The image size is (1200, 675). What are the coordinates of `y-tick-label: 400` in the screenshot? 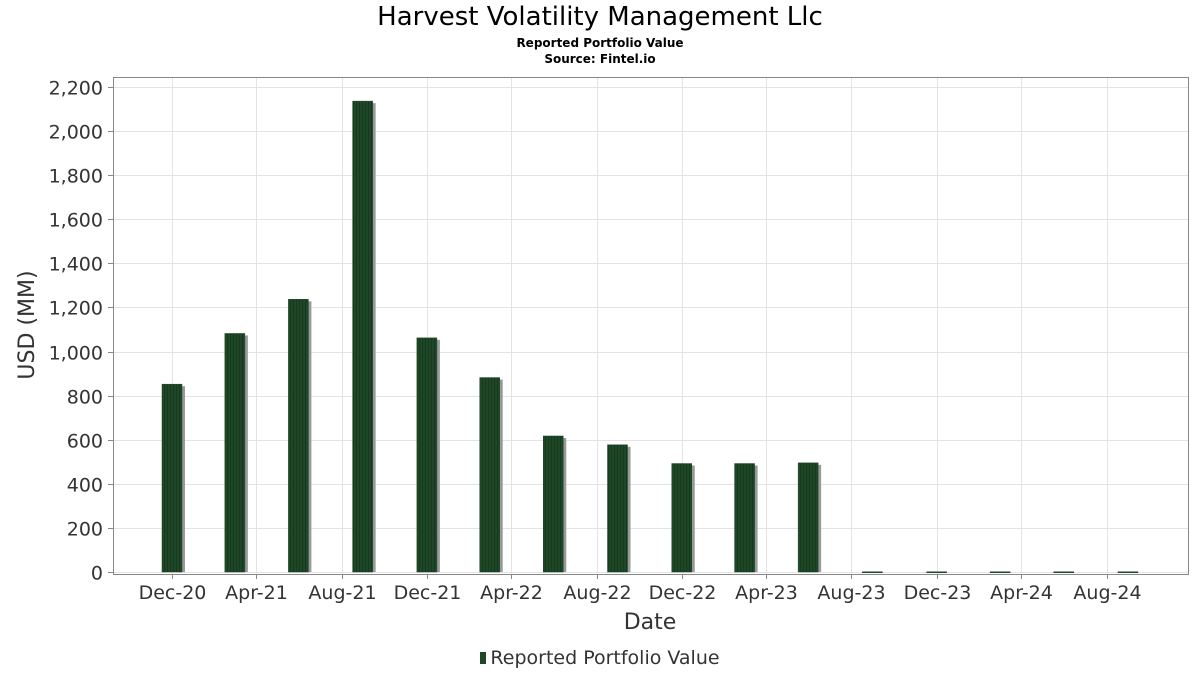 It's located at (85, 486).